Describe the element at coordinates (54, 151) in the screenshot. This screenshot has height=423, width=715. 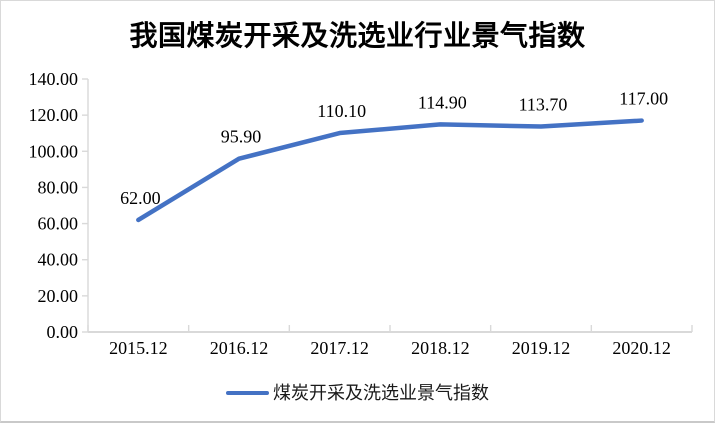
I see `y-axis-tick-label: 100.00` at that location.